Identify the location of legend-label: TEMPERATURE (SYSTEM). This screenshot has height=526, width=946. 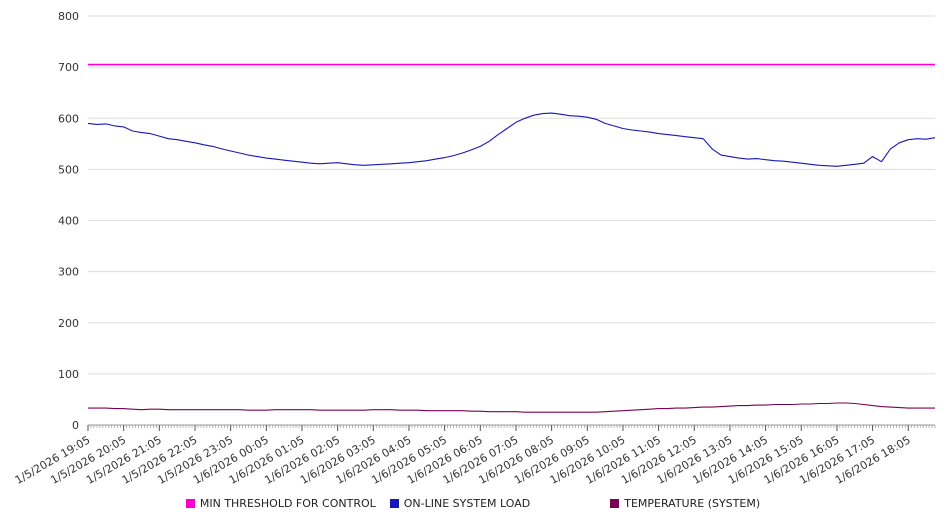
(692, 503).